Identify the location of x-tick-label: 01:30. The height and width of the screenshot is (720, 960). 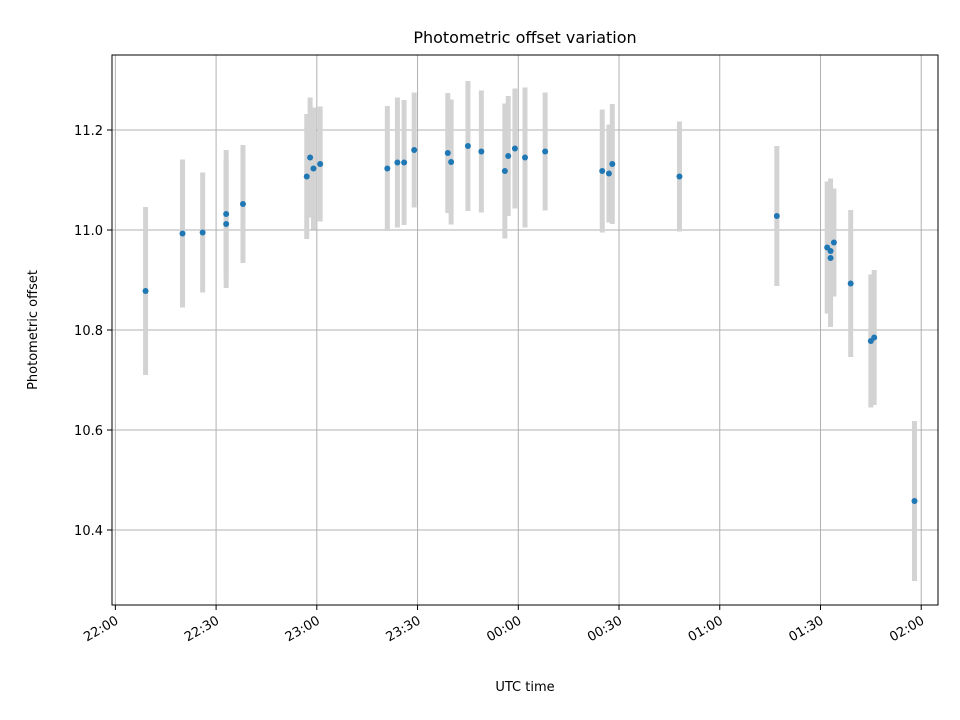
(807, 629).